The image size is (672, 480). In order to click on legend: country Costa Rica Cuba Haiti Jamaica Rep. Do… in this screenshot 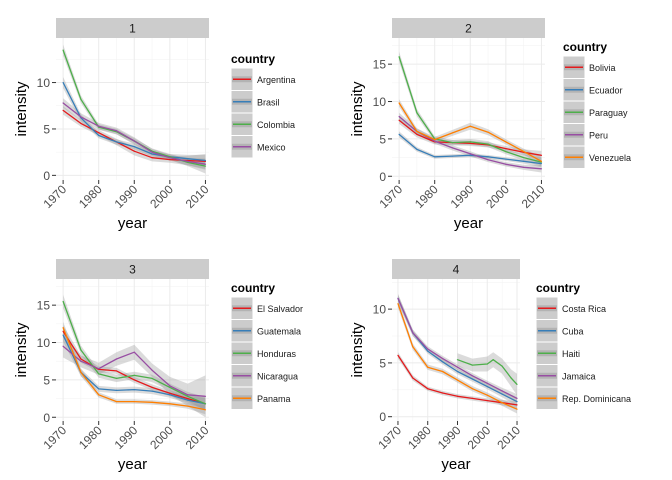, I will do `click(583, 345)`.